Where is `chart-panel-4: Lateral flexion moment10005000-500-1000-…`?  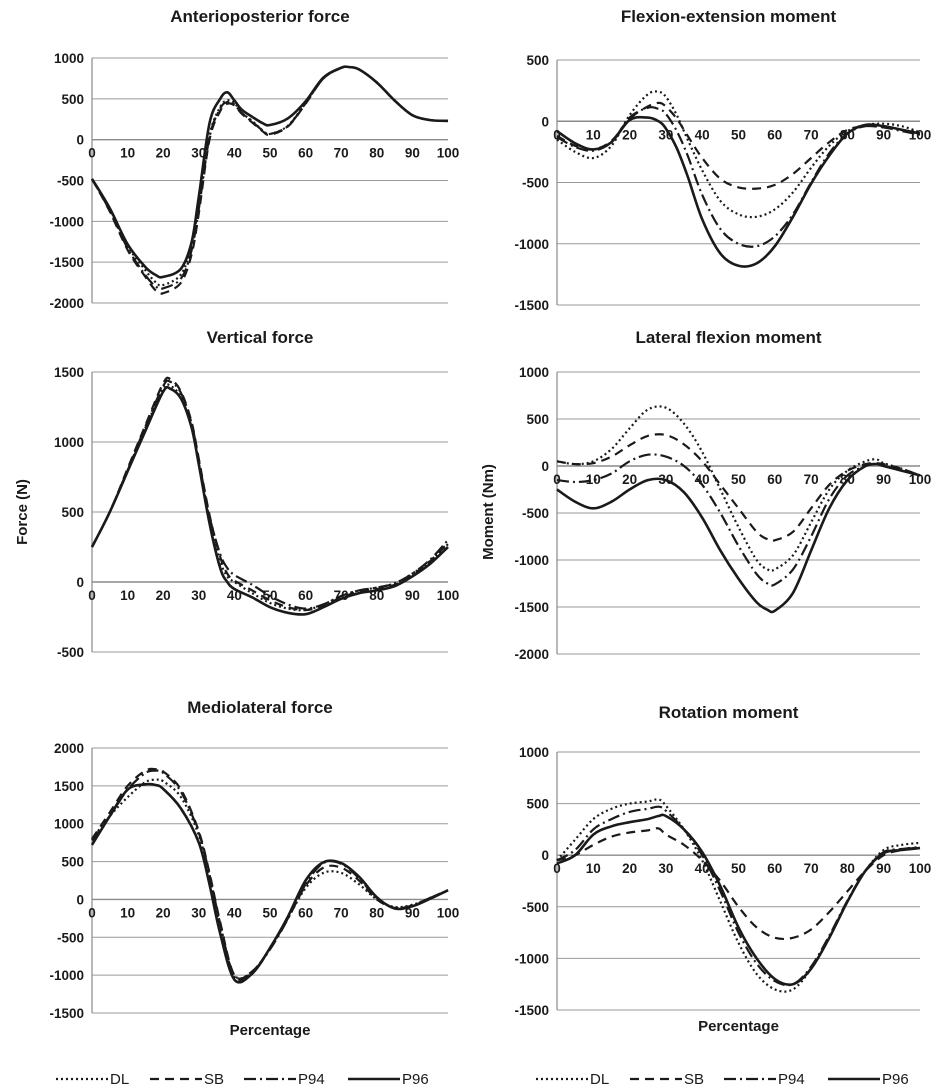
chart-panel-4: Lateral flexion moment10005000-500-1000-… is located at coordinates (705, 495).